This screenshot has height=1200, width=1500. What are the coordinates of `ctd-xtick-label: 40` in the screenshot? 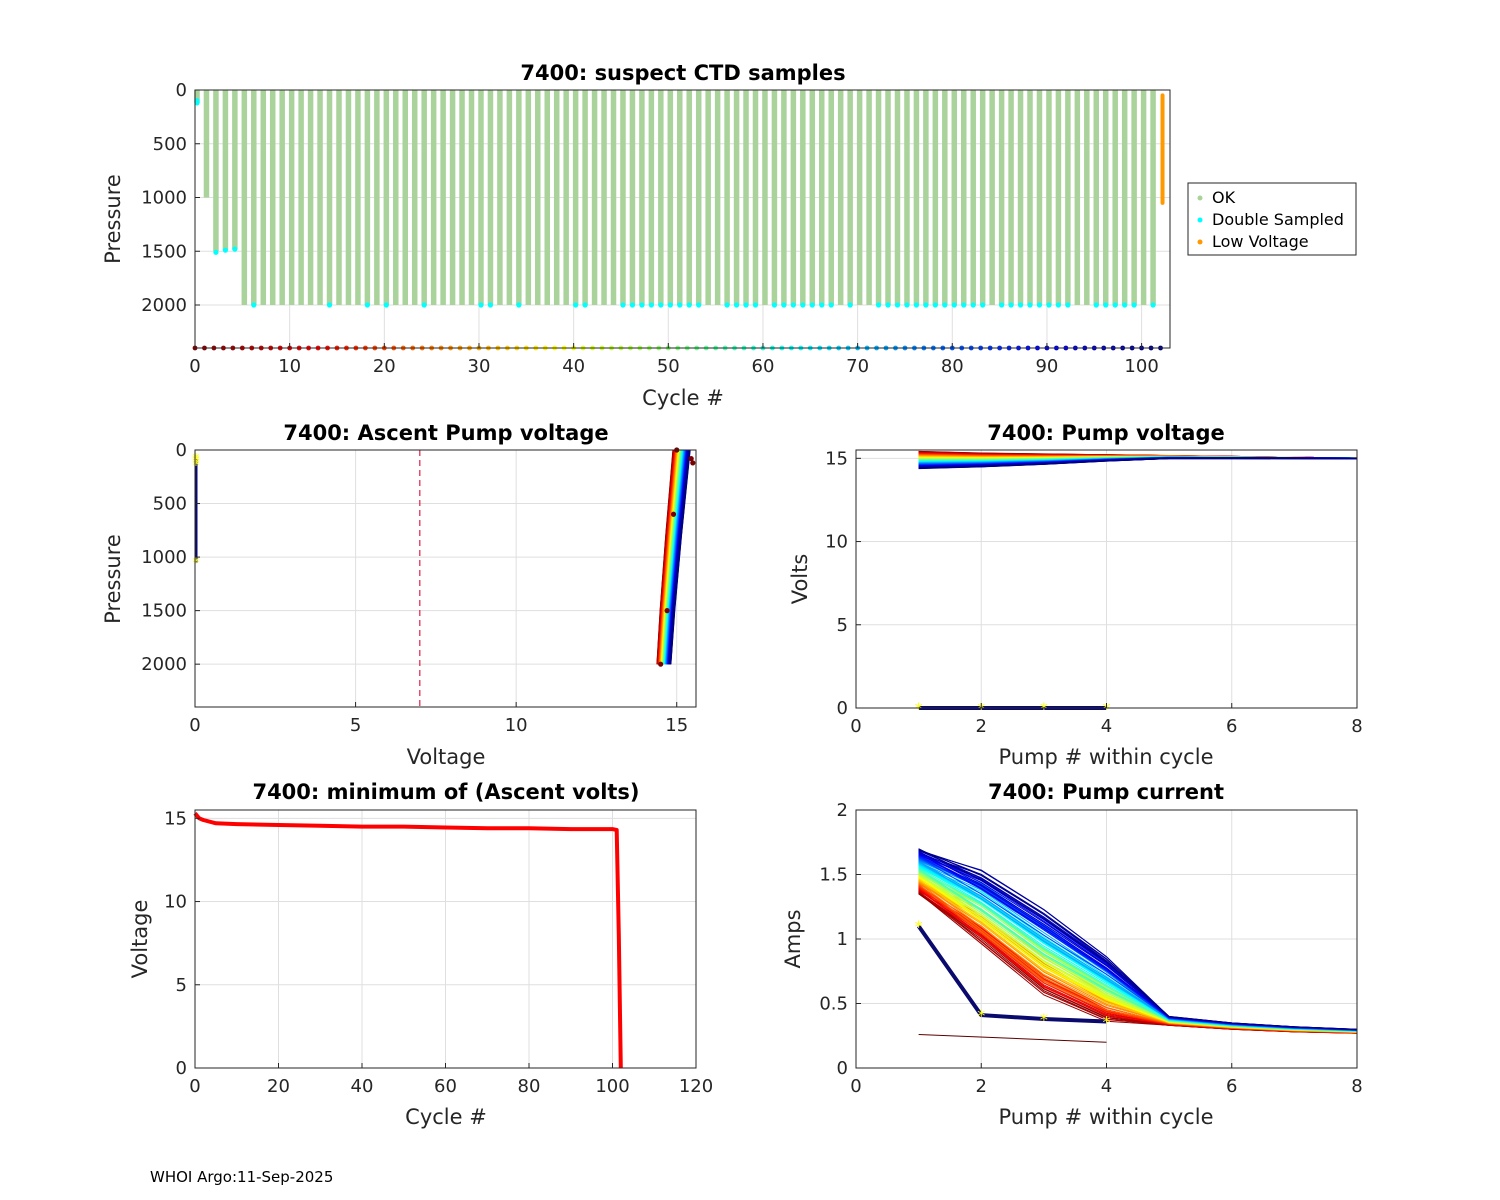 It's located at (573, 366).